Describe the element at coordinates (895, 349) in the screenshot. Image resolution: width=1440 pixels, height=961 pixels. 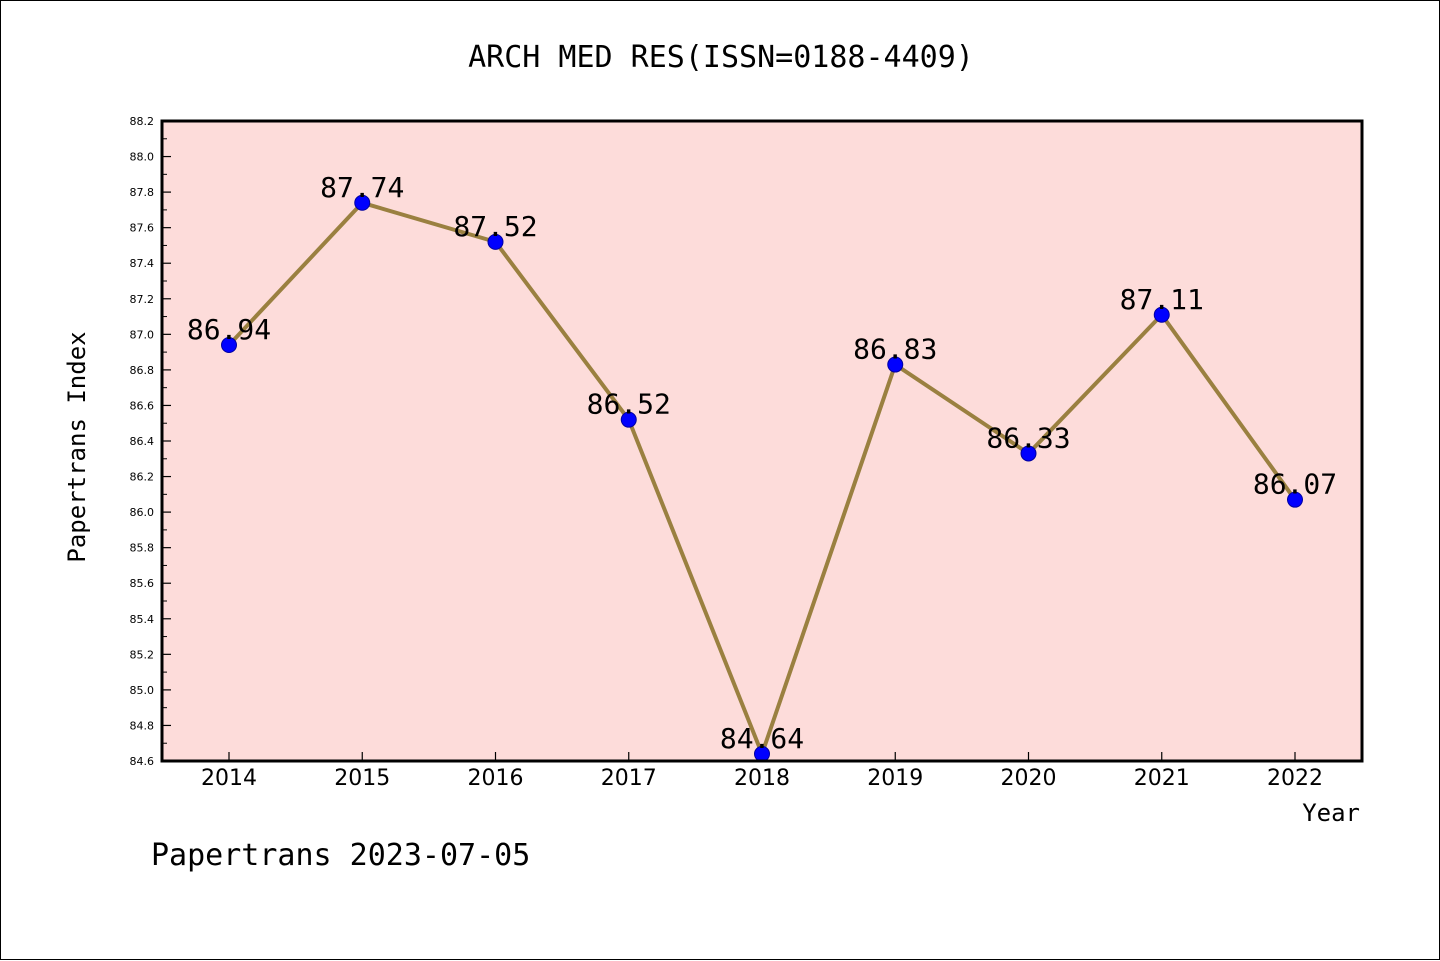
I see `data-point-label: 86.83` at that location.